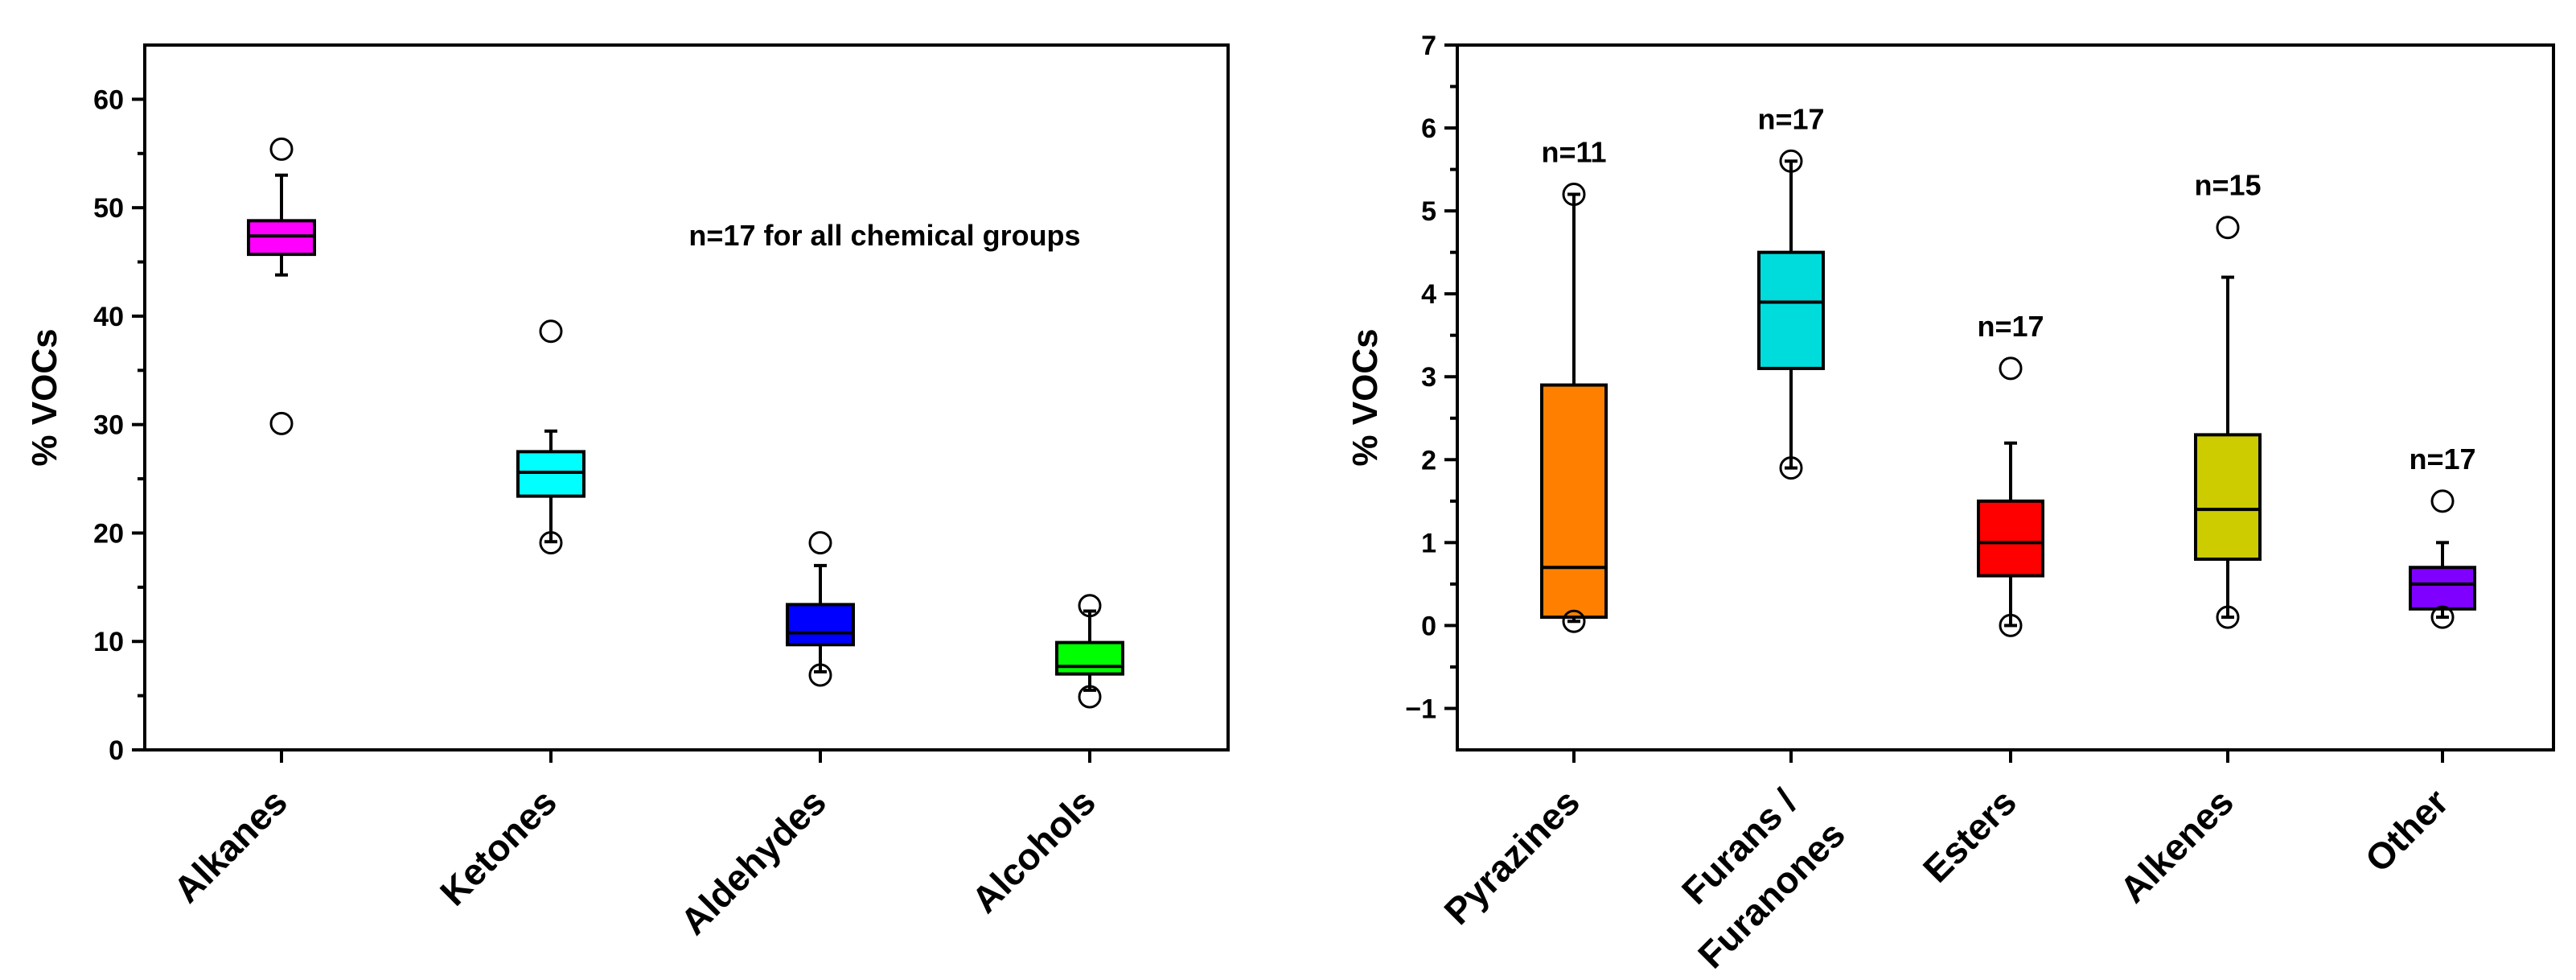 Image resolution: width=2576 pixels, height=980 pixels. What do you see at coordinates (2442, 588) in the screenshot?
I see `box-other` at bounding box center [2442, 588].